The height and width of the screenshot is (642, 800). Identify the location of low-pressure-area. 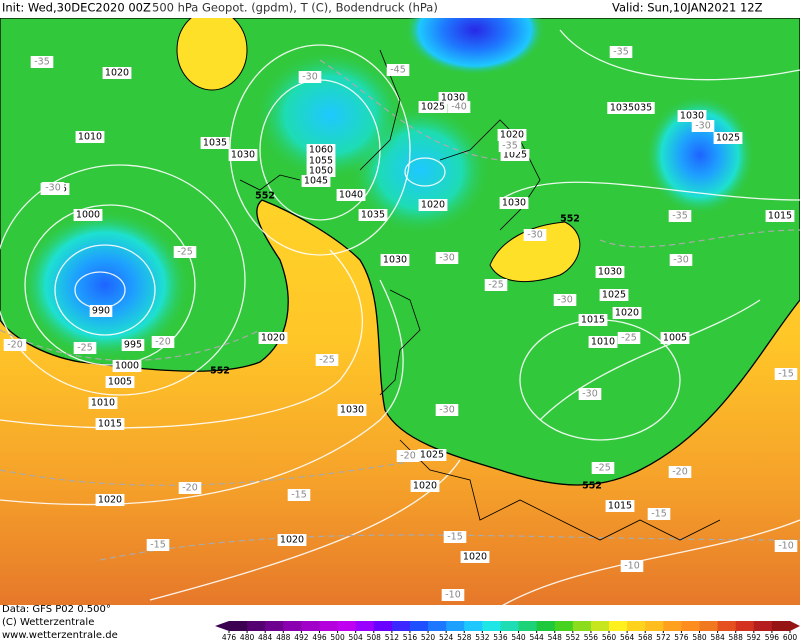
(105, 285).